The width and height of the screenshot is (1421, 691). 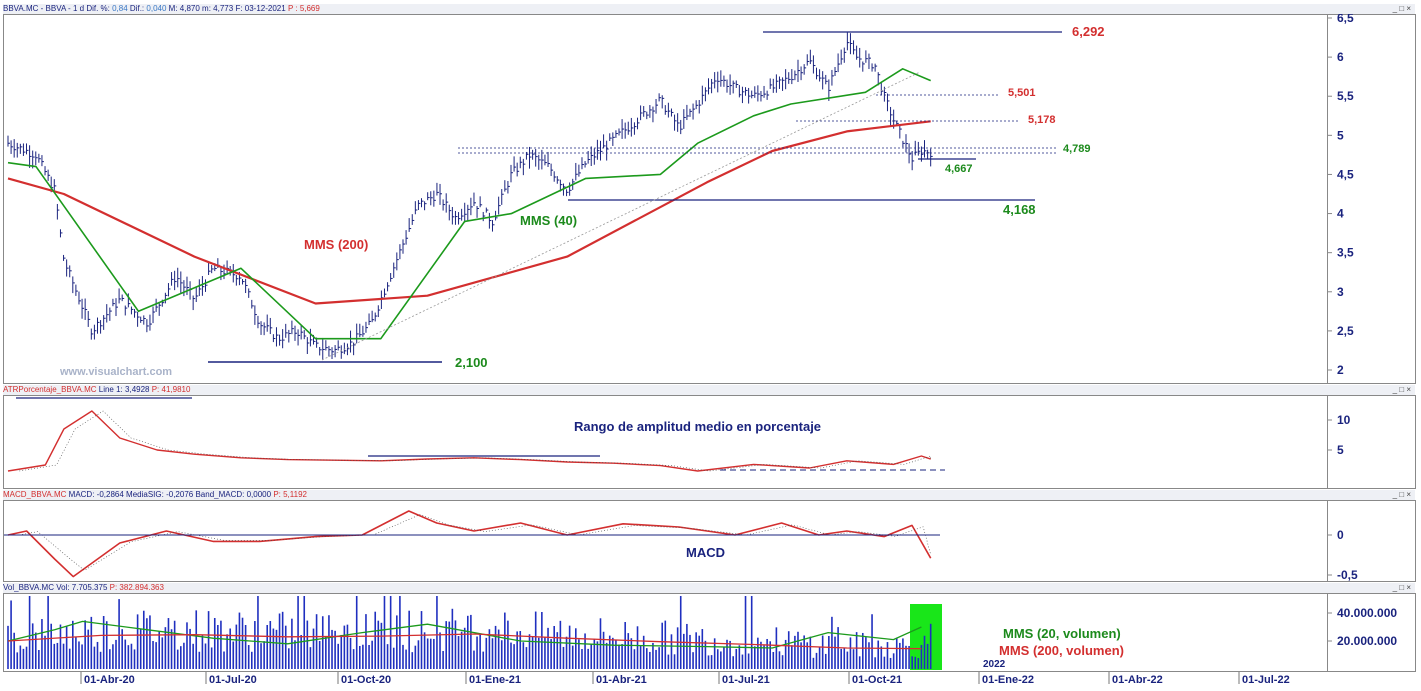 What do you see at coordinates (206, 8) in the screenshot?
I see `price-min-label: m:` at bounding box center [206, 8].